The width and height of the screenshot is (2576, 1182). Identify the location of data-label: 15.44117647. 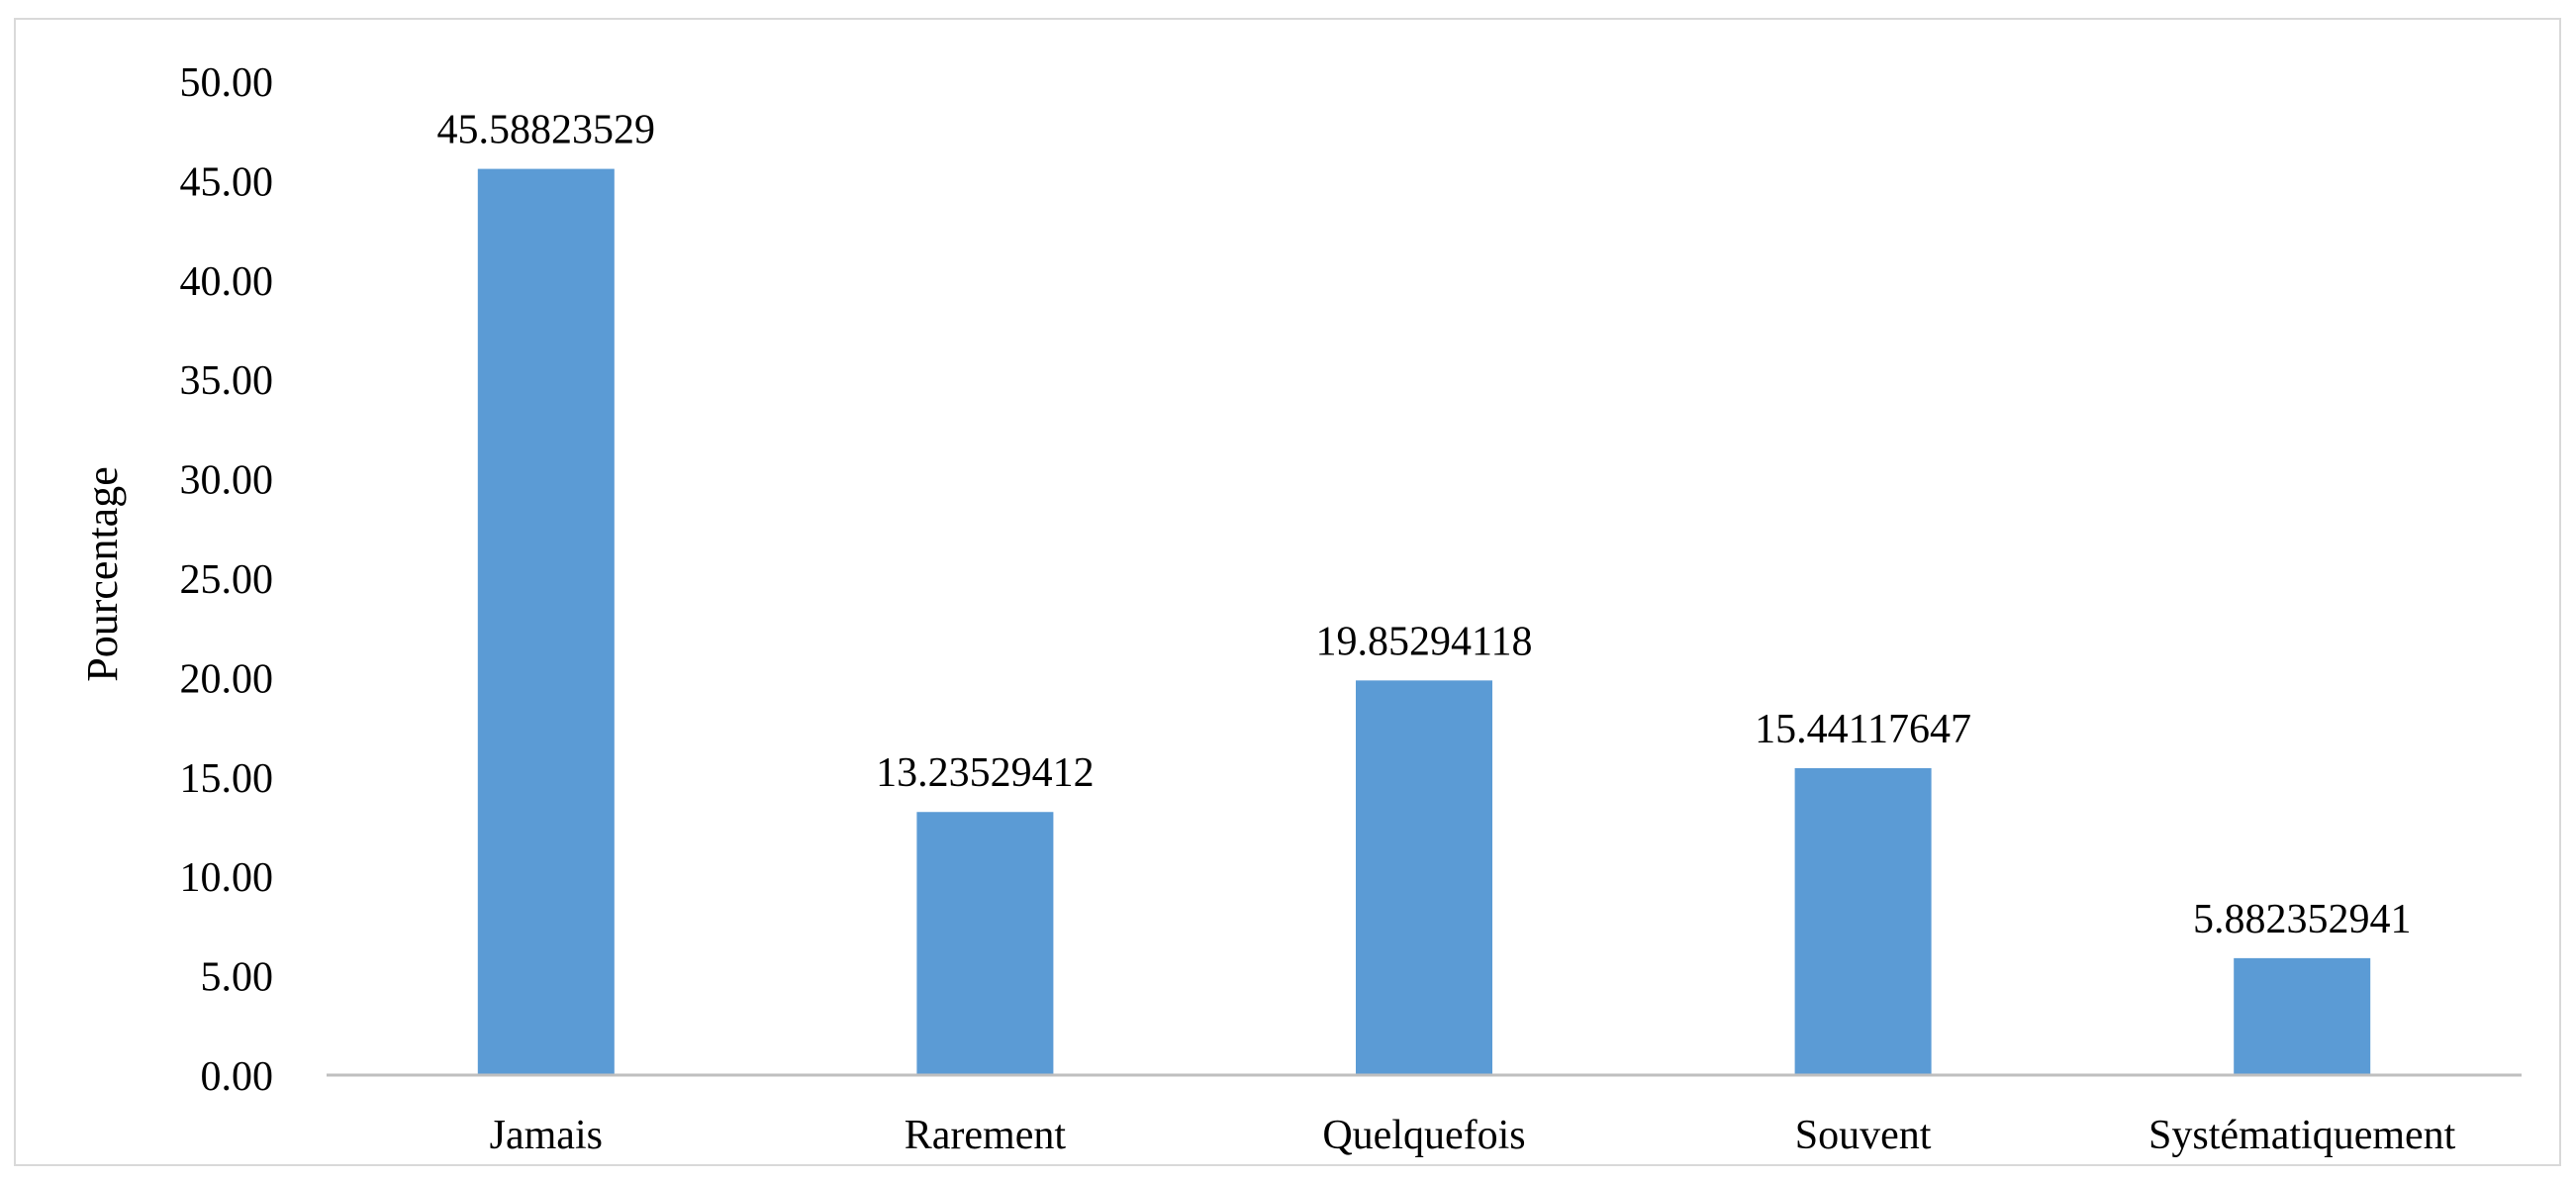
(1863, 729).